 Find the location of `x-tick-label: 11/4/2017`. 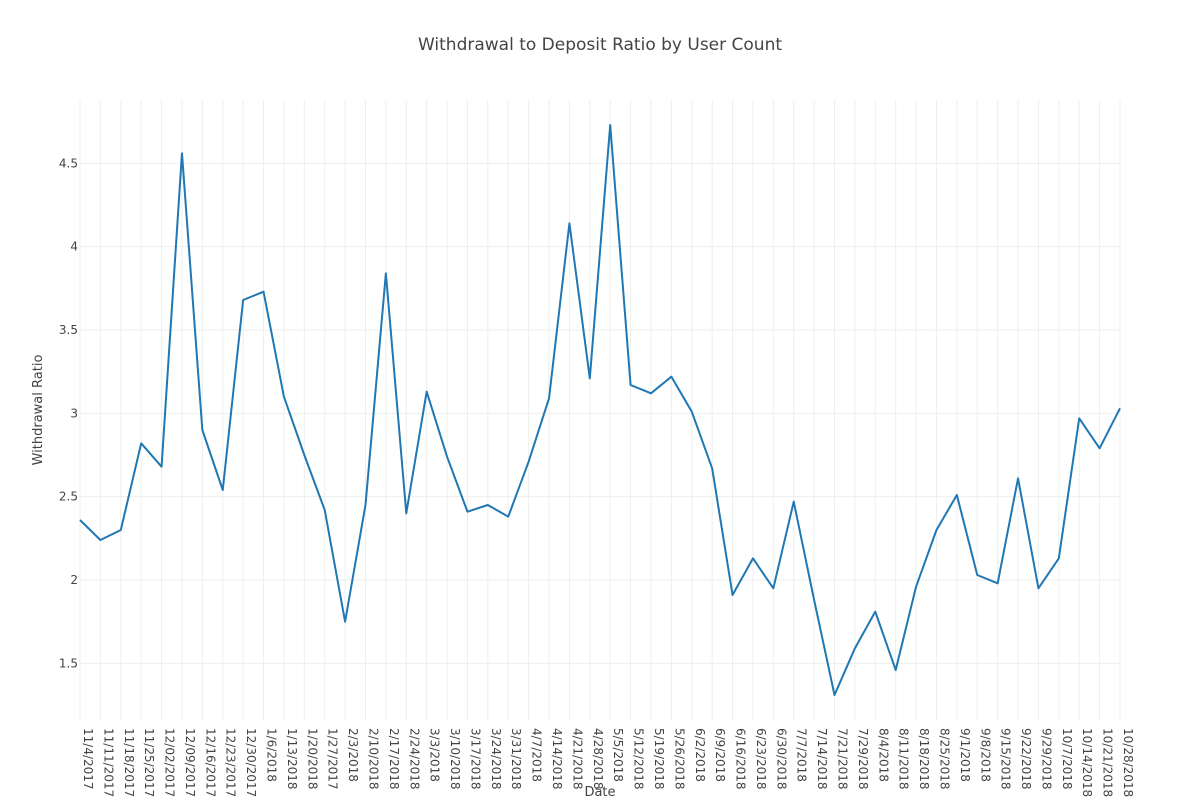

x-tick-label: 11/4/2017 is located at coordinates (88, 759).